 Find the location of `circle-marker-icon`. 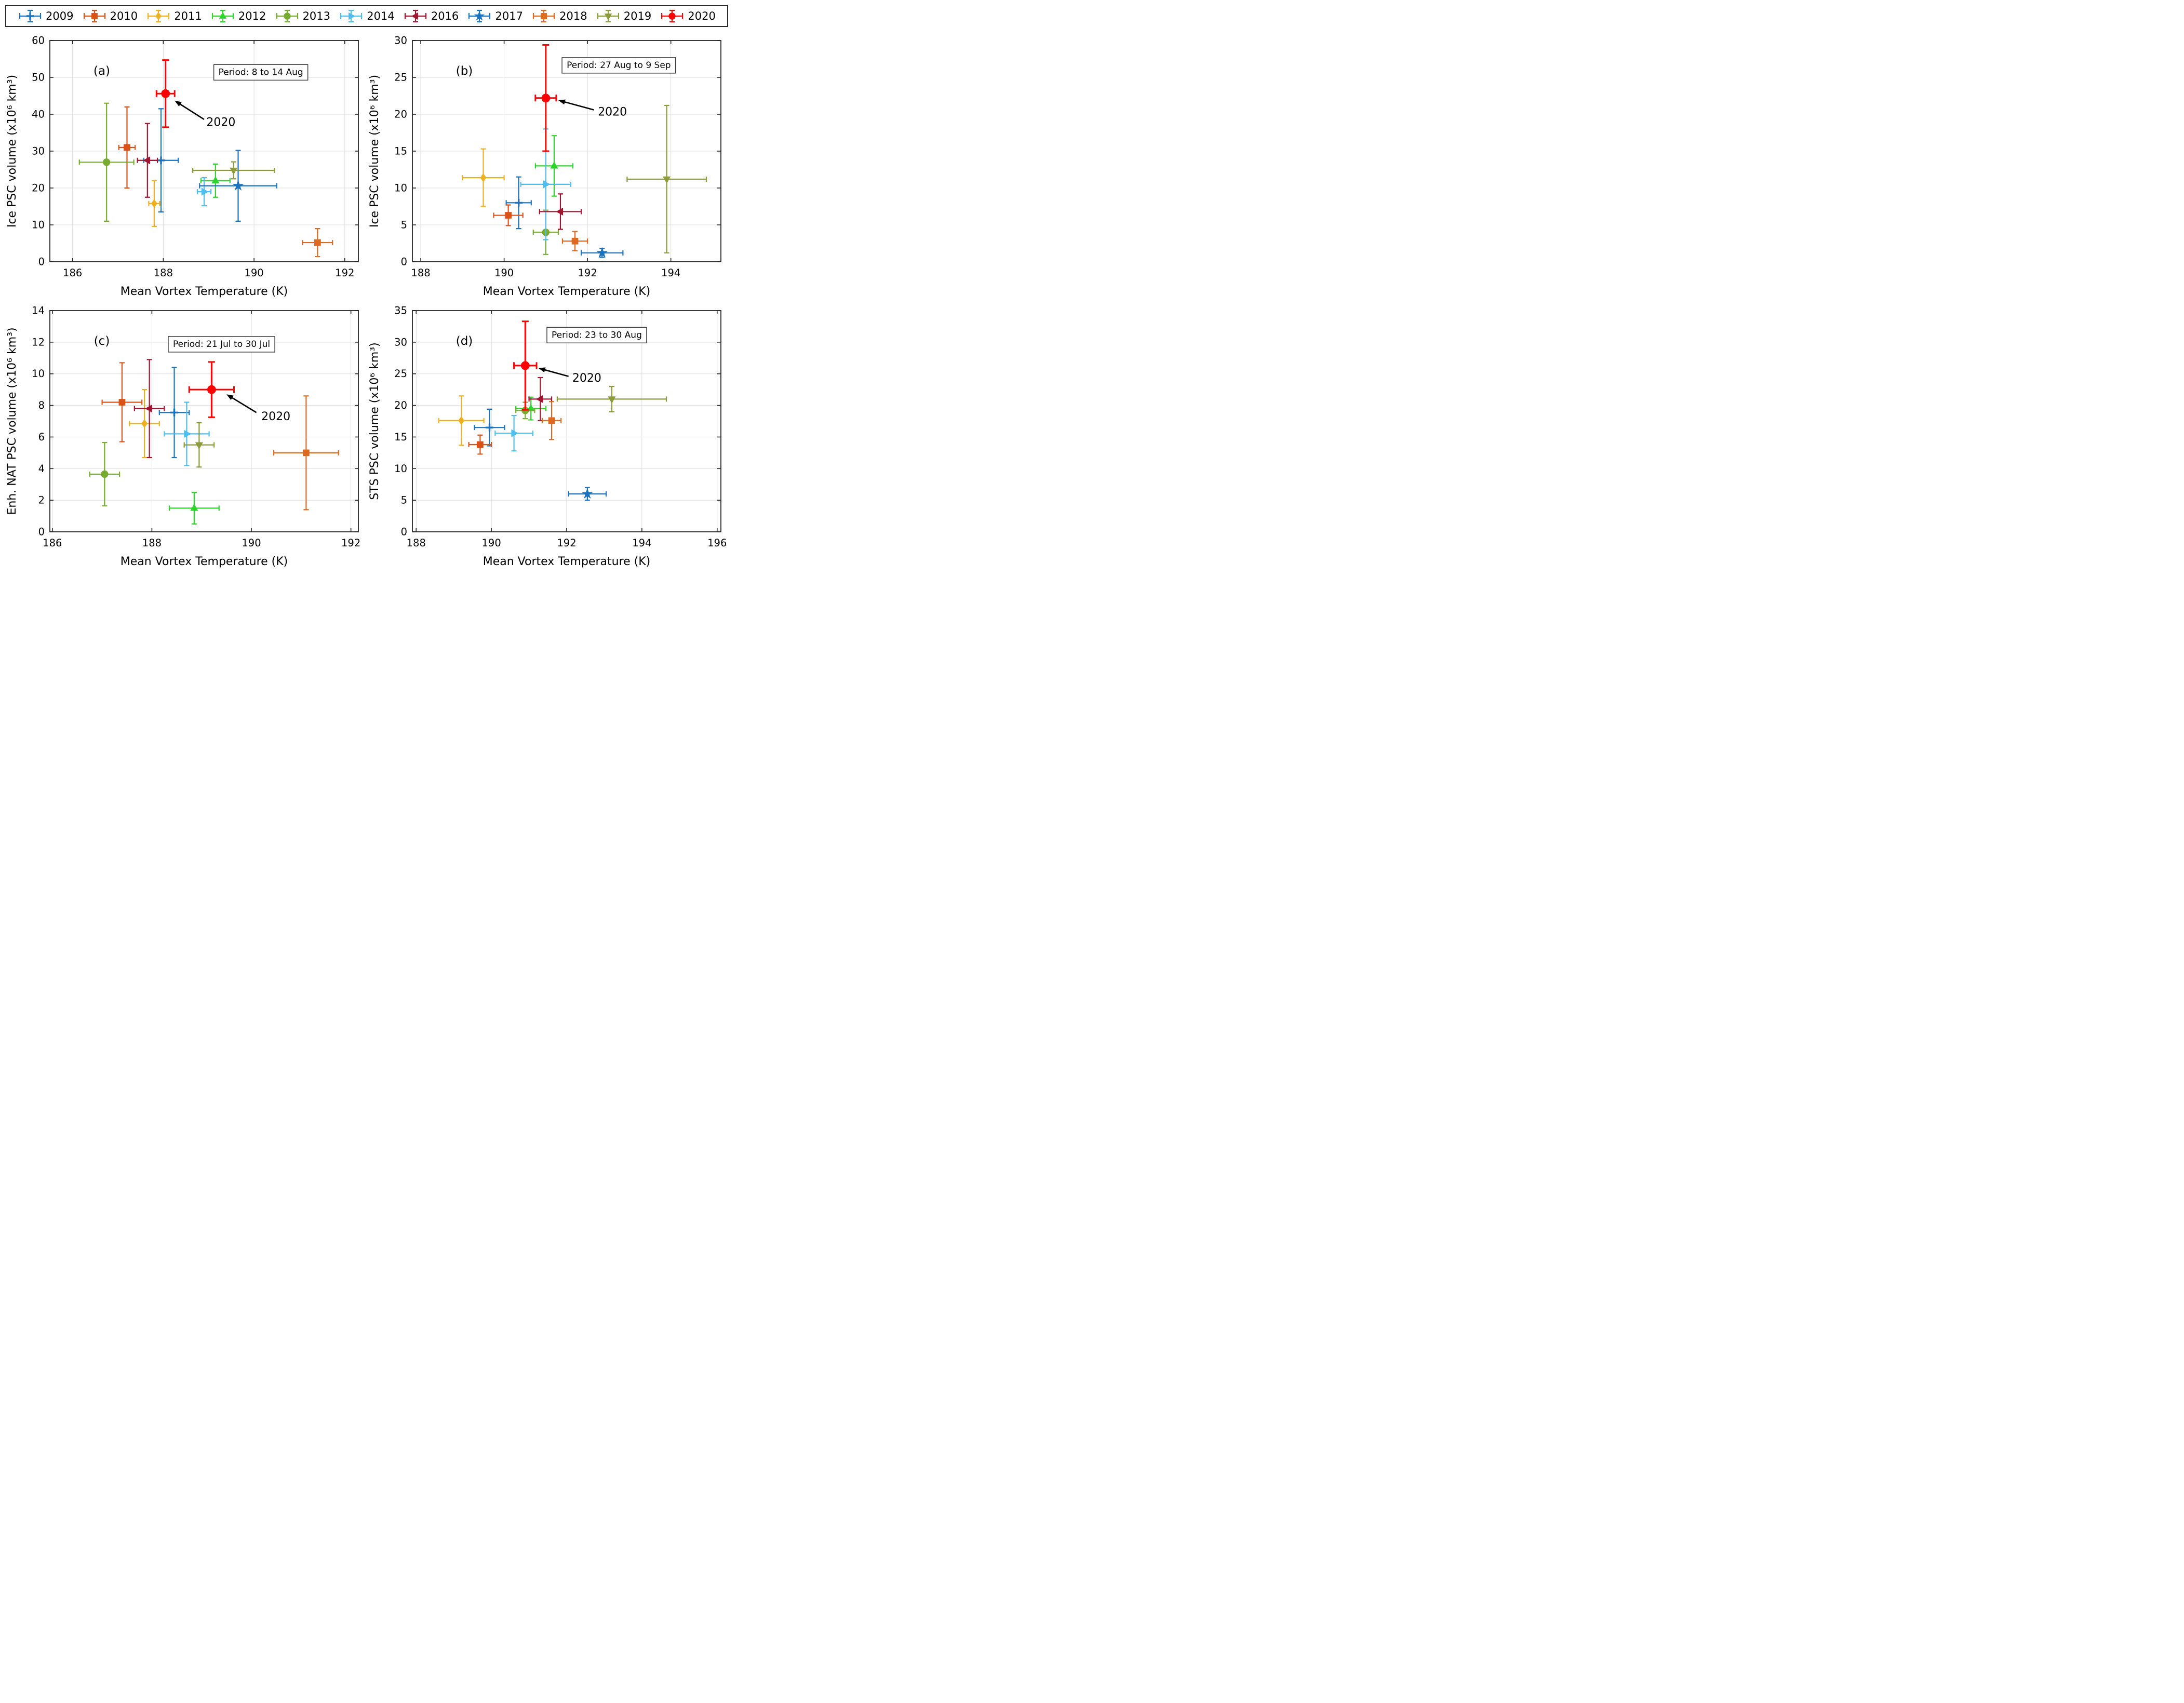

circle-marker-icon is located at coordinates (672, 16).